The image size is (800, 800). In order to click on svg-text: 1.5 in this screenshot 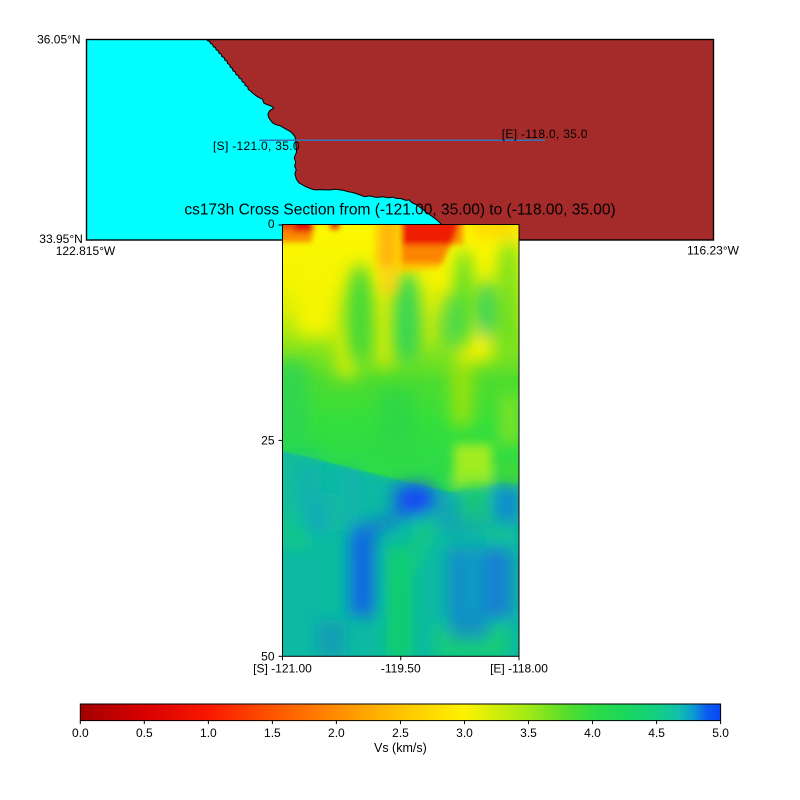, I will do `click(272, 733)`.